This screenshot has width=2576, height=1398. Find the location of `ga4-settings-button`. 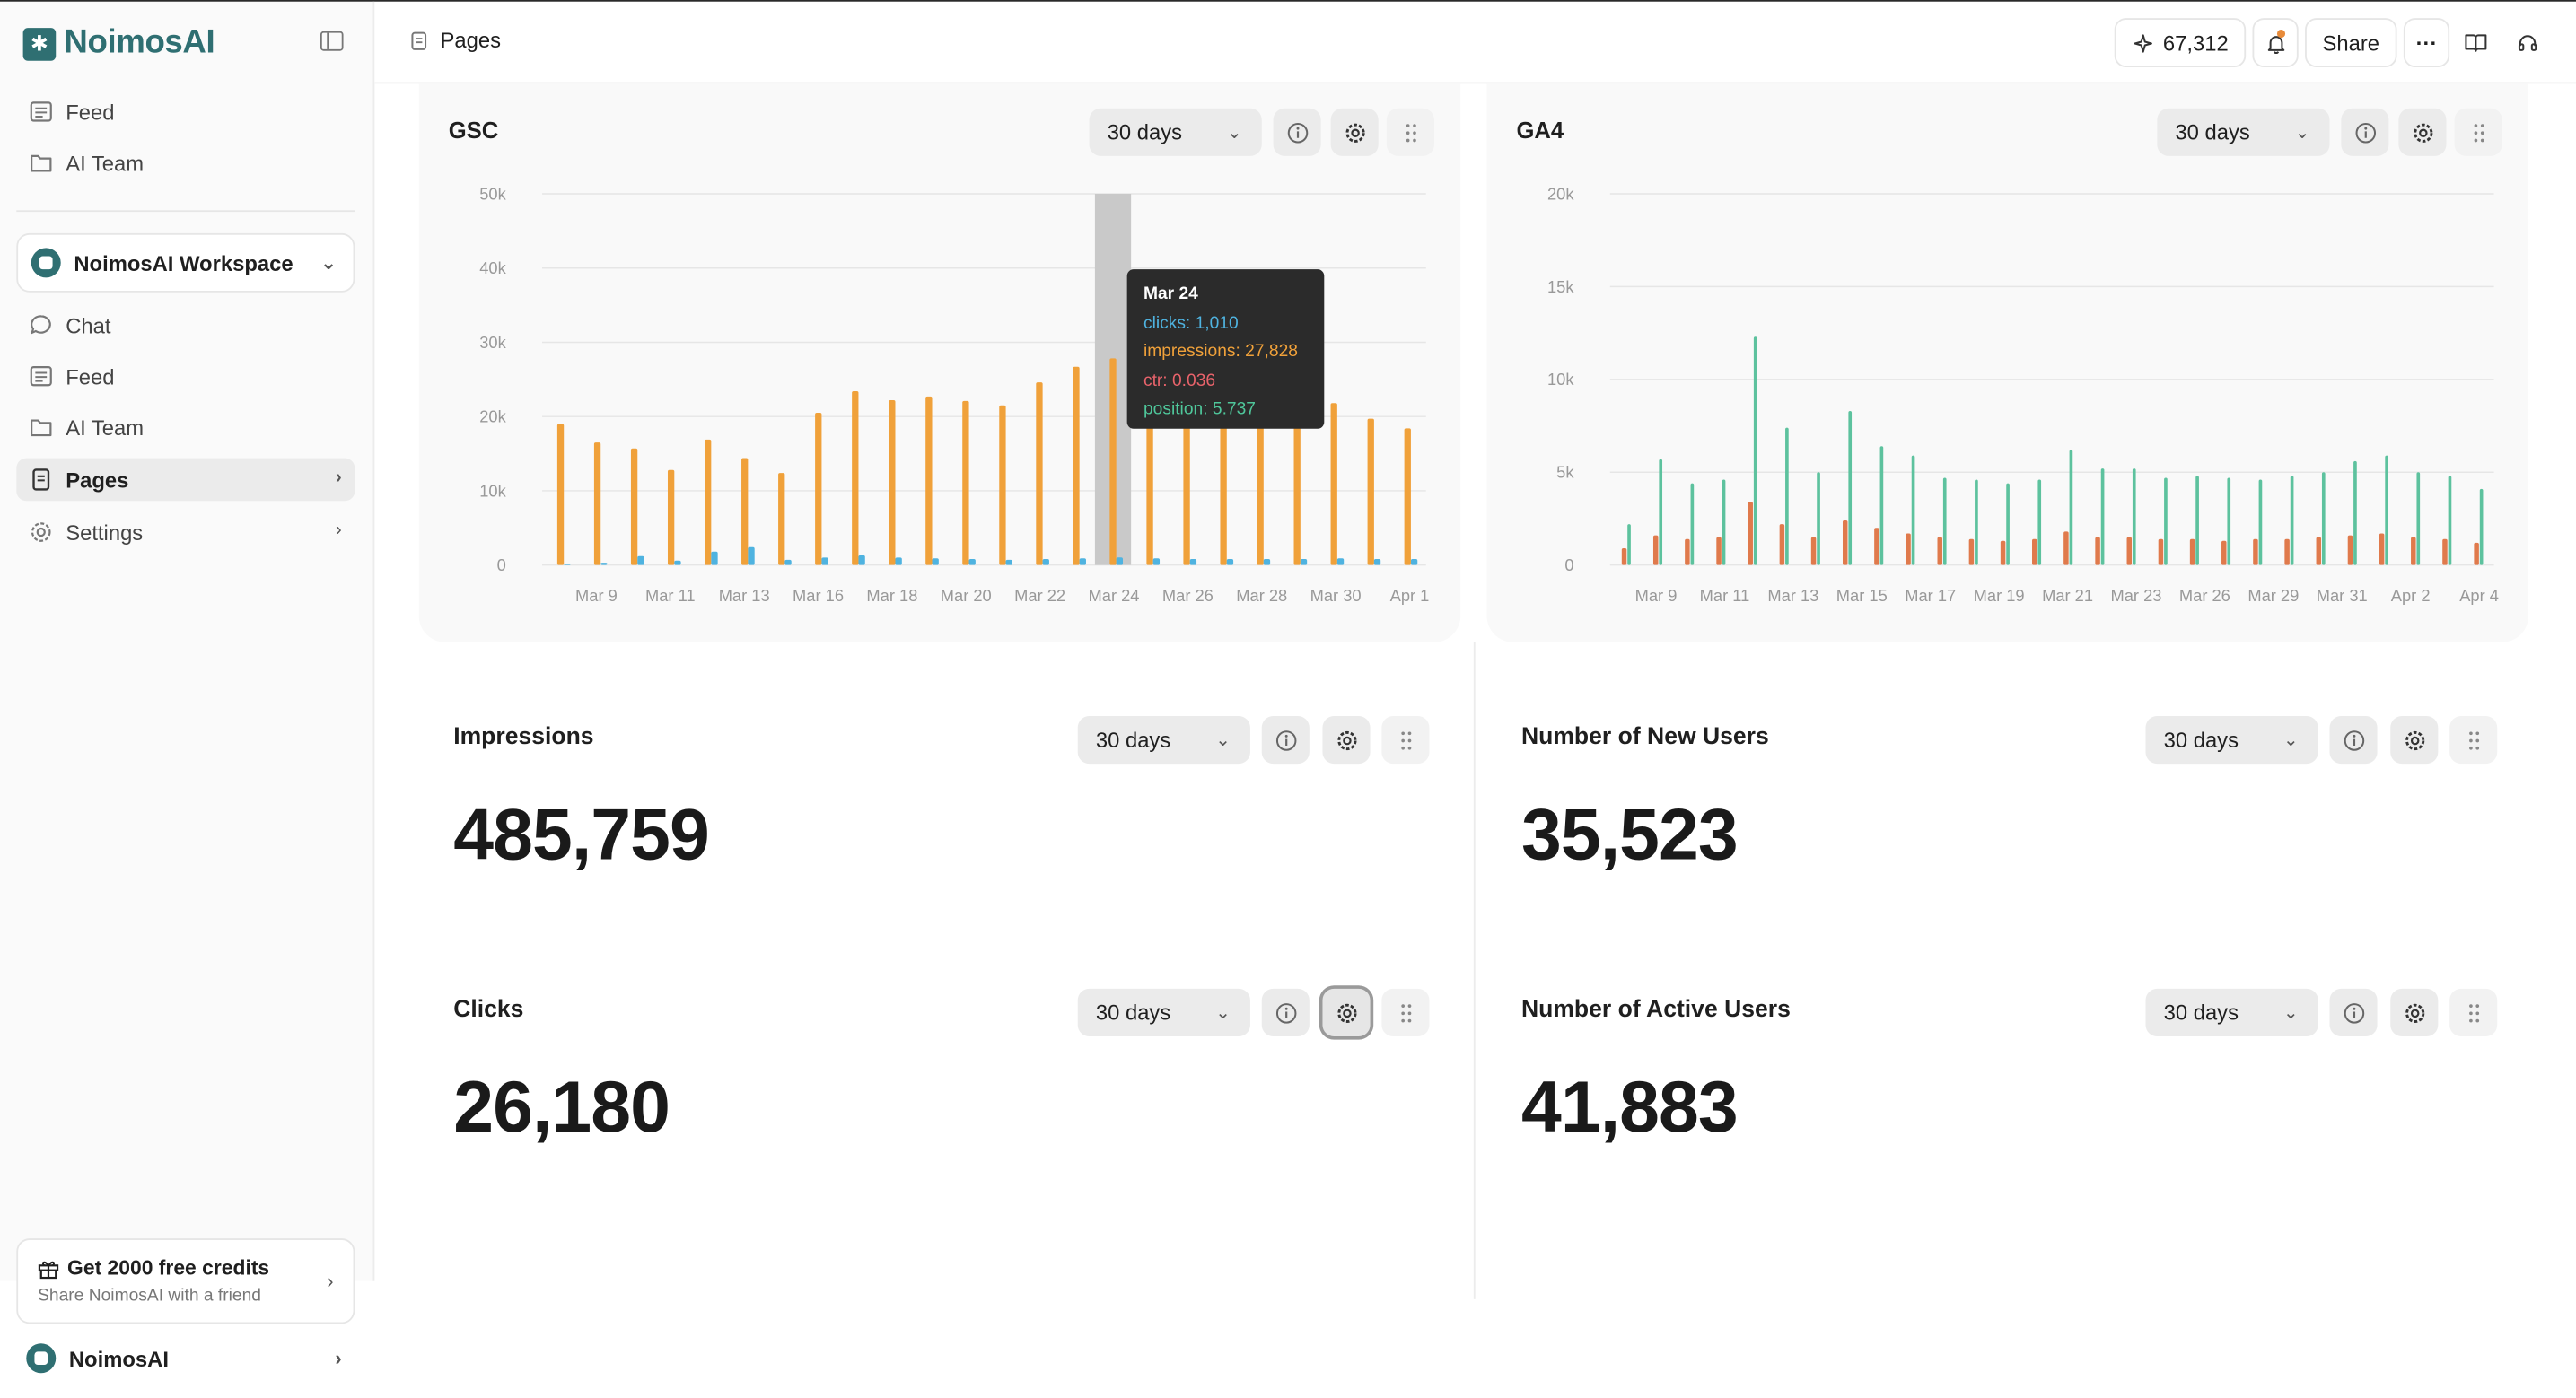

ga4-settings-button is located at coordinates (2422, 132).